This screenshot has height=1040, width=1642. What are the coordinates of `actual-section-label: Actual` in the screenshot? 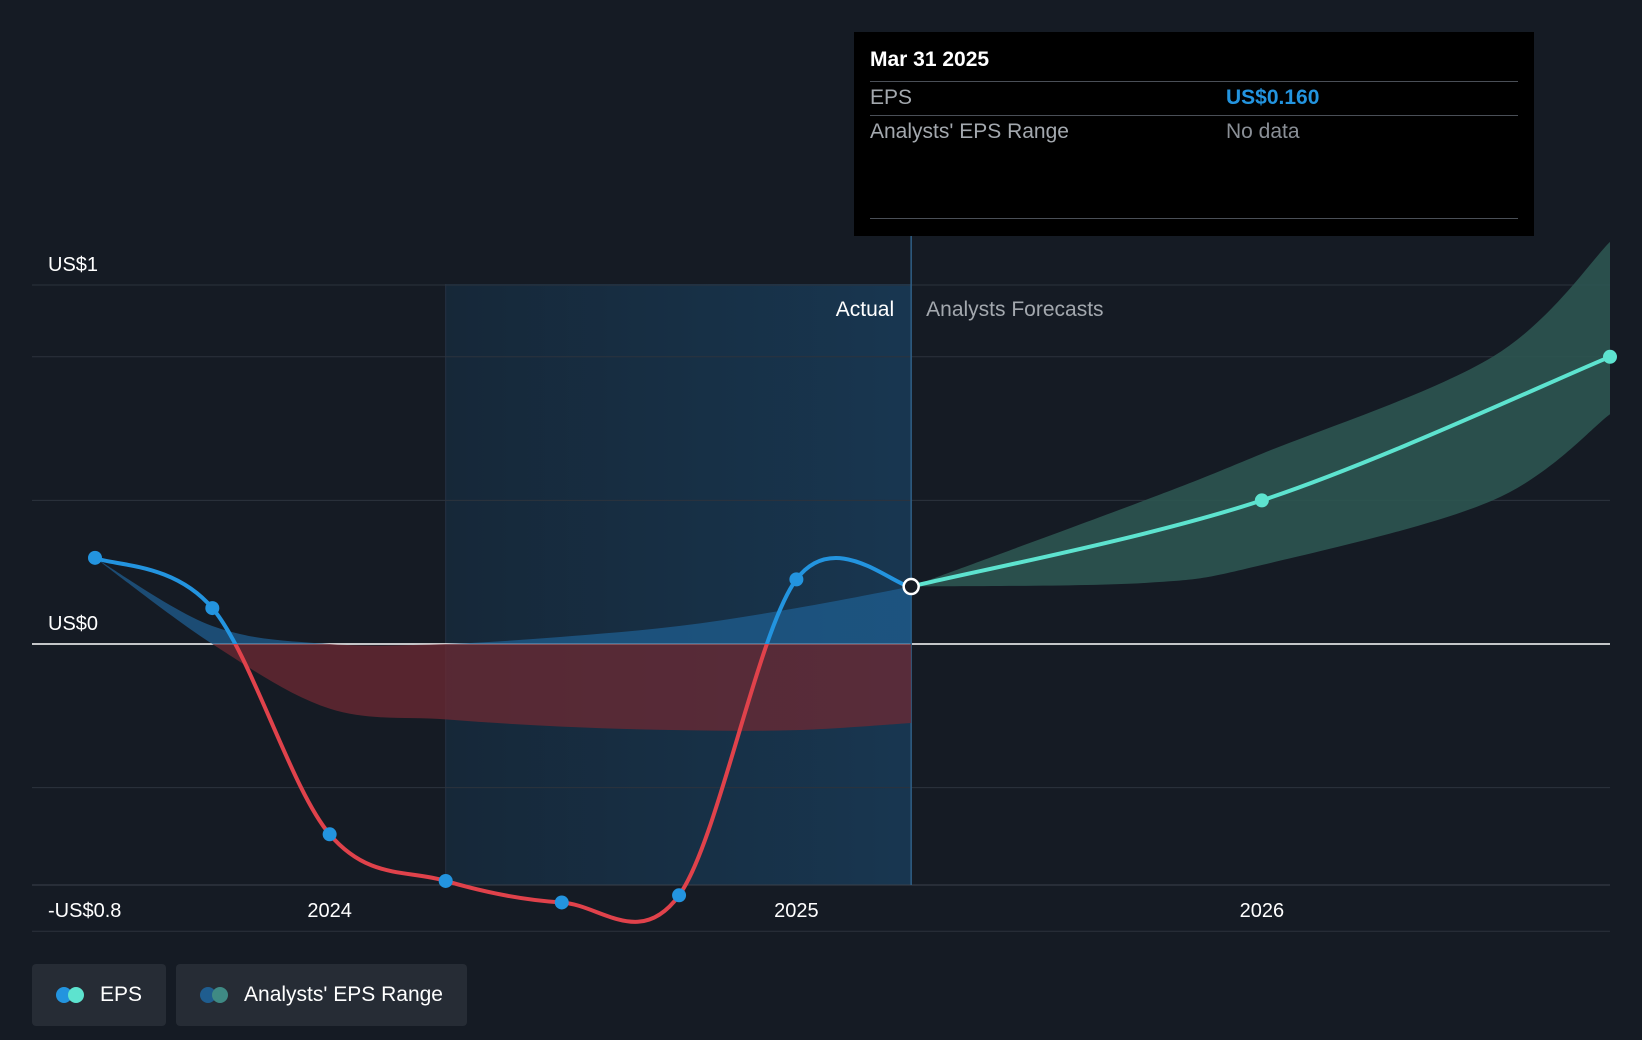 It's located at (865, 309).